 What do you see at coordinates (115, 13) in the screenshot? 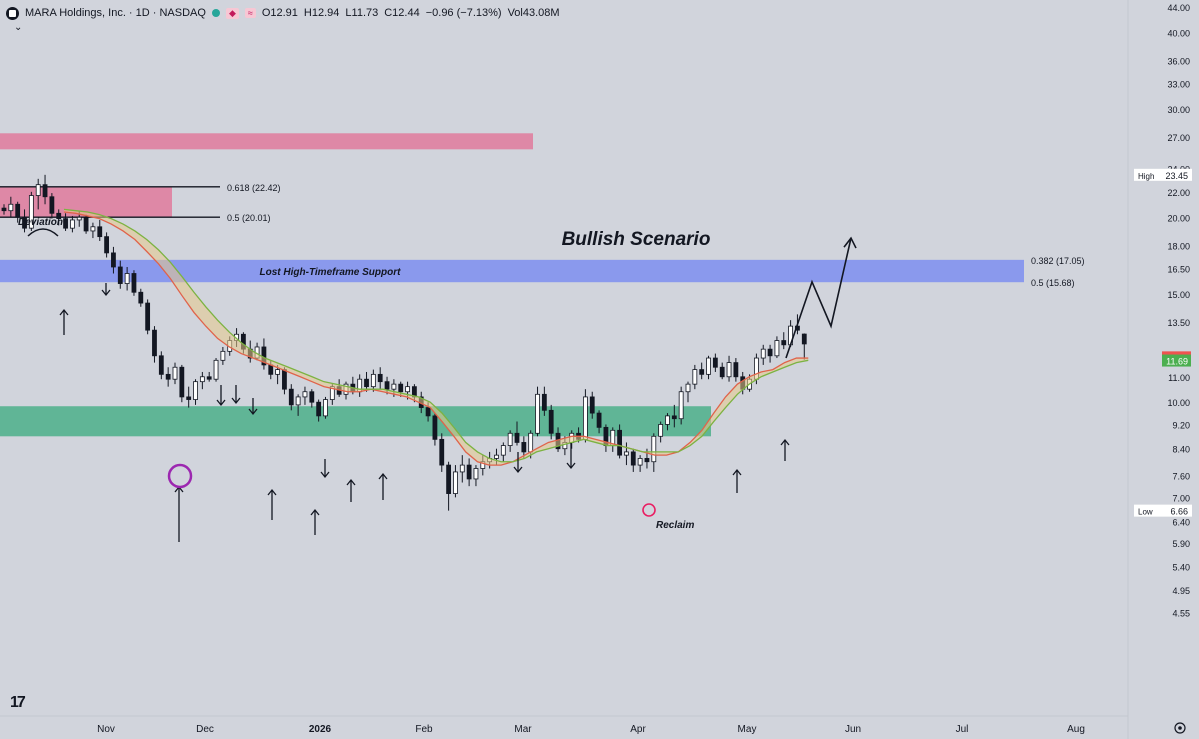
I see `symbol-title: MARA Holdings, Inc. · 1D · NASDAQ` at bounding box center [115, 13].